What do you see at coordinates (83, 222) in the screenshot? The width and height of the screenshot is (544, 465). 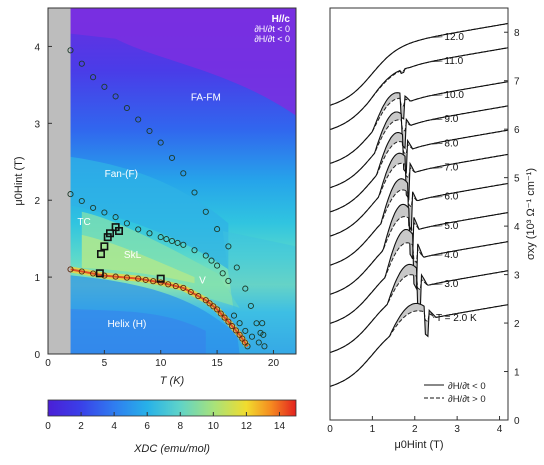 I see `phase-label: TC` at bounding box center [83, 222].